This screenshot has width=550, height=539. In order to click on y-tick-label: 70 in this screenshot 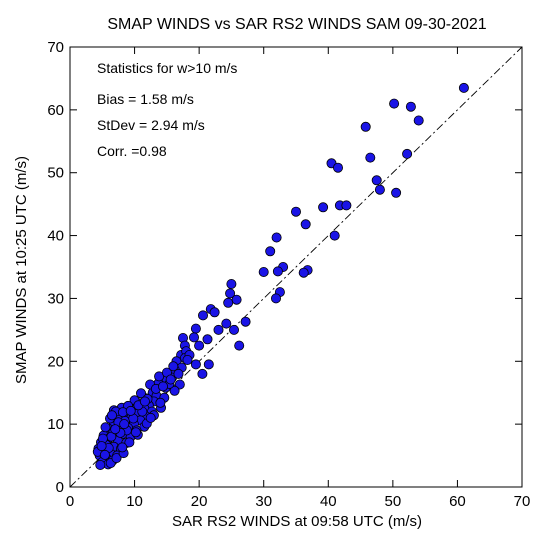, I will do `click(55, 47)`.